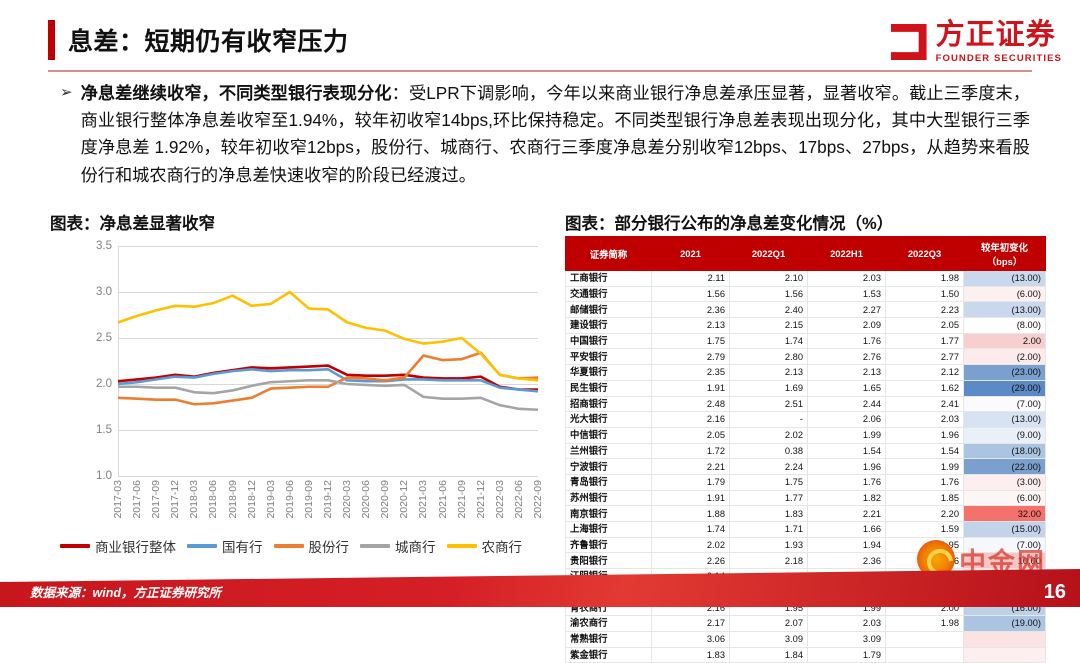 This screenshot has height=663, width=1080. What do you see at coordinates (1004, 513) in the screenshot?
I see `table-cell-change: 32.00` at bounding box center [1004, 513].